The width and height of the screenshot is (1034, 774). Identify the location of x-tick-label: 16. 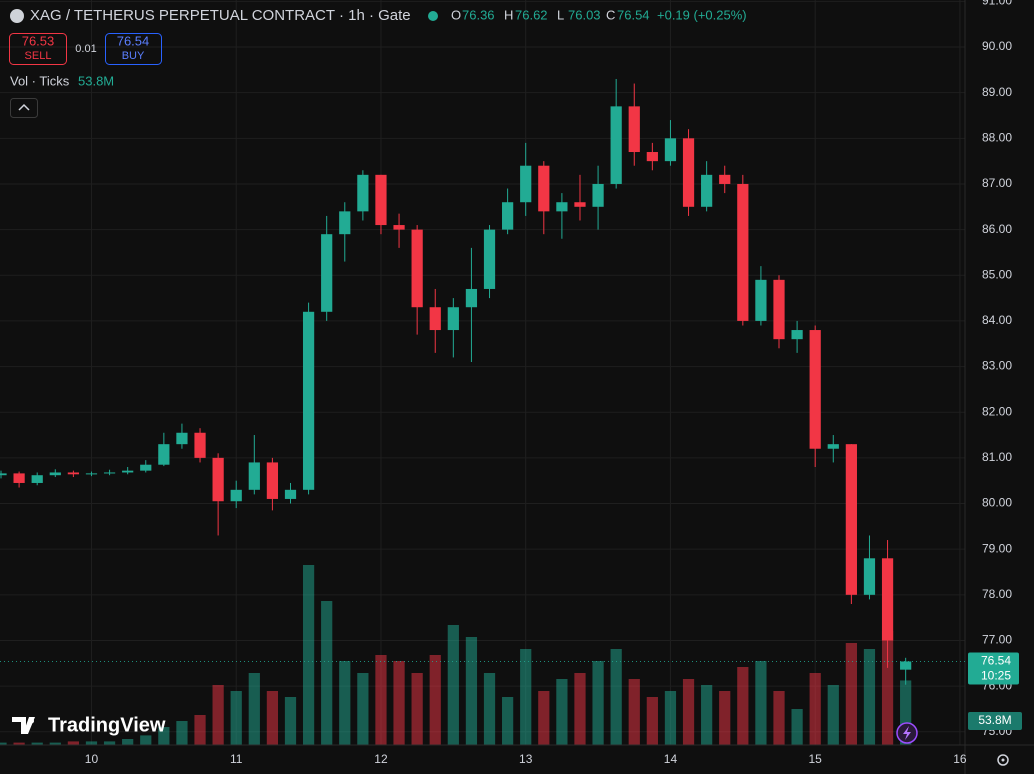
(960, 759).